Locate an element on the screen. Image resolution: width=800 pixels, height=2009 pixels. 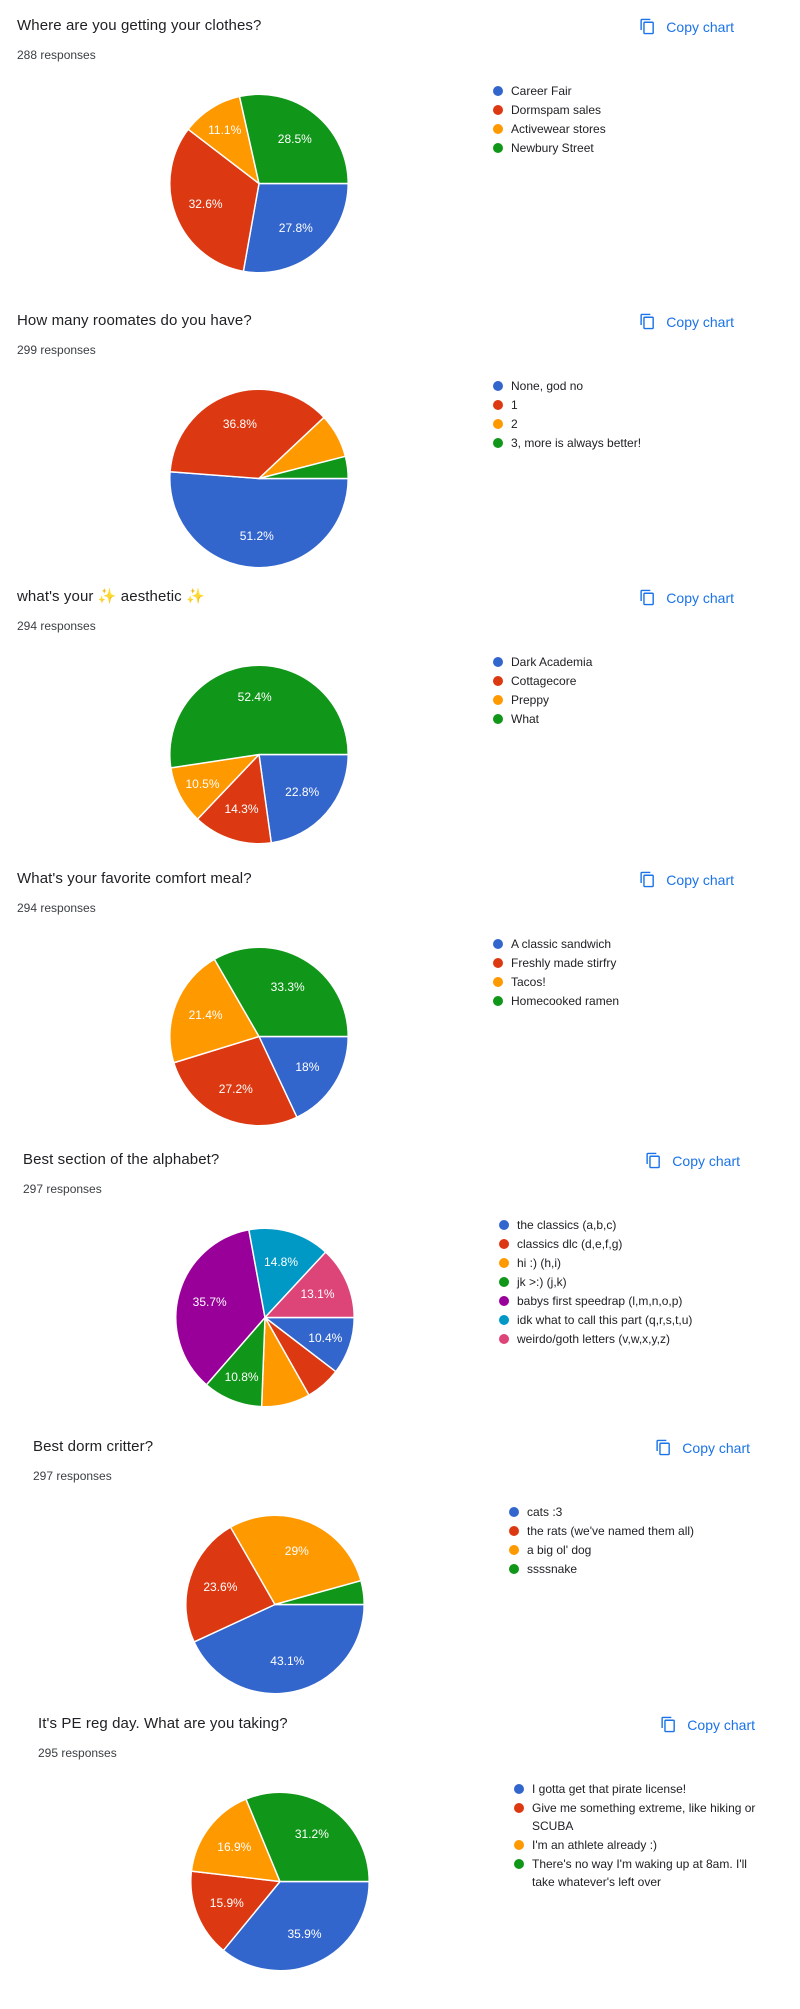
slice-label: 36.8% is located at coordinates (239, 424).